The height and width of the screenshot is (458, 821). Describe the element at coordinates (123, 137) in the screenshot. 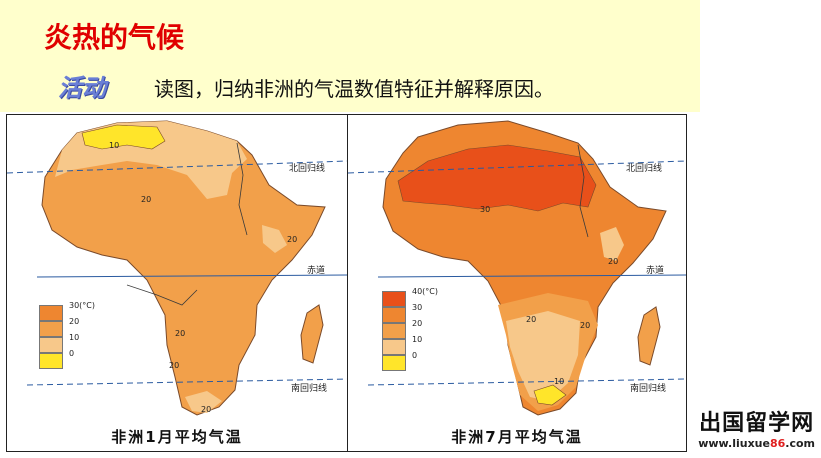

I see `region-0-10-north` at that location.